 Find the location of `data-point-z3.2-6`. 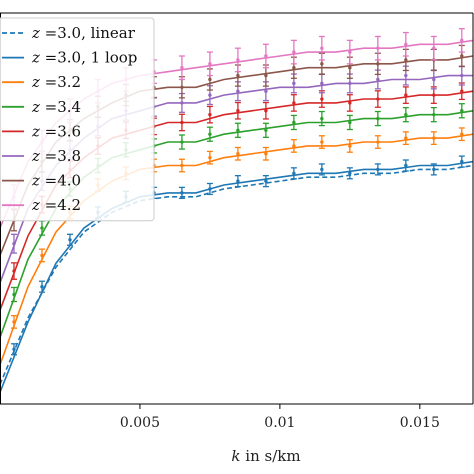

data-point-z3.2-6 is located at coordinates (181, 165).